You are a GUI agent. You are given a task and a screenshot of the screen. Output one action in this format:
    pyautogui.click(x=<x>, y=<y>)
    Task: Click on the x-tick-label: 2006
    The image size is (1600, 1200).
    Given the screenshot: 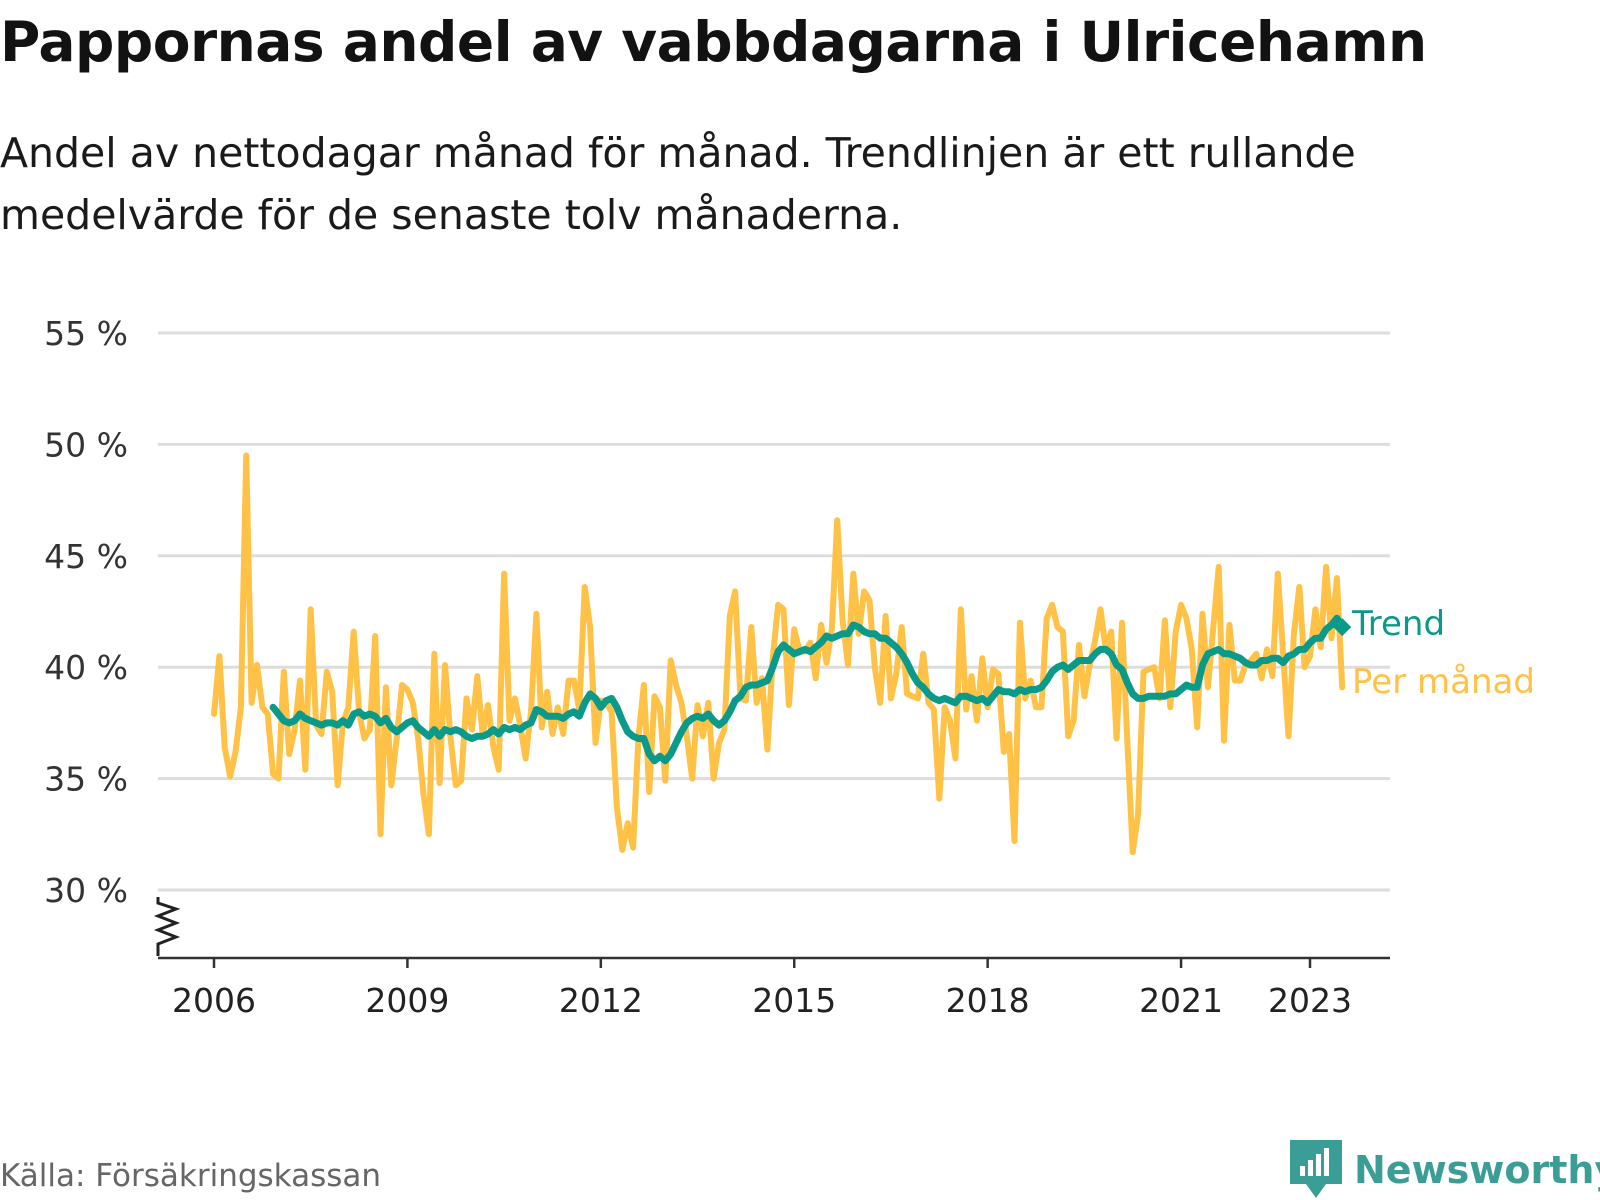 What is the action you would take?
    pyautogui.click(x=214, y=1000)
    